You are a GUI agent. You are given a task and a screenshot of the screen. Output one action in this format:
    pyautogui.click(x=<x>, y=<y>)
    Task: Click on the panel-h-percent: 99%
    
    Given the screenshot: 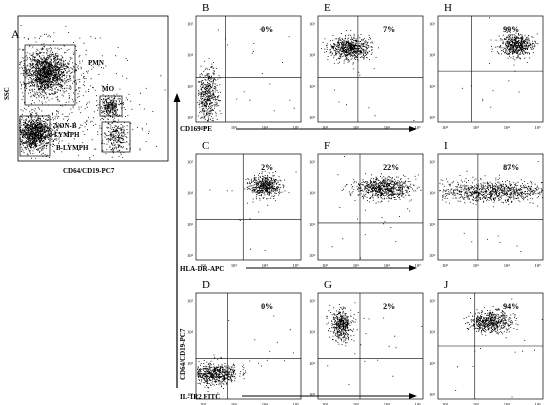 What is the action you would take?
    pyautogui.click(x=511, y=29)
    